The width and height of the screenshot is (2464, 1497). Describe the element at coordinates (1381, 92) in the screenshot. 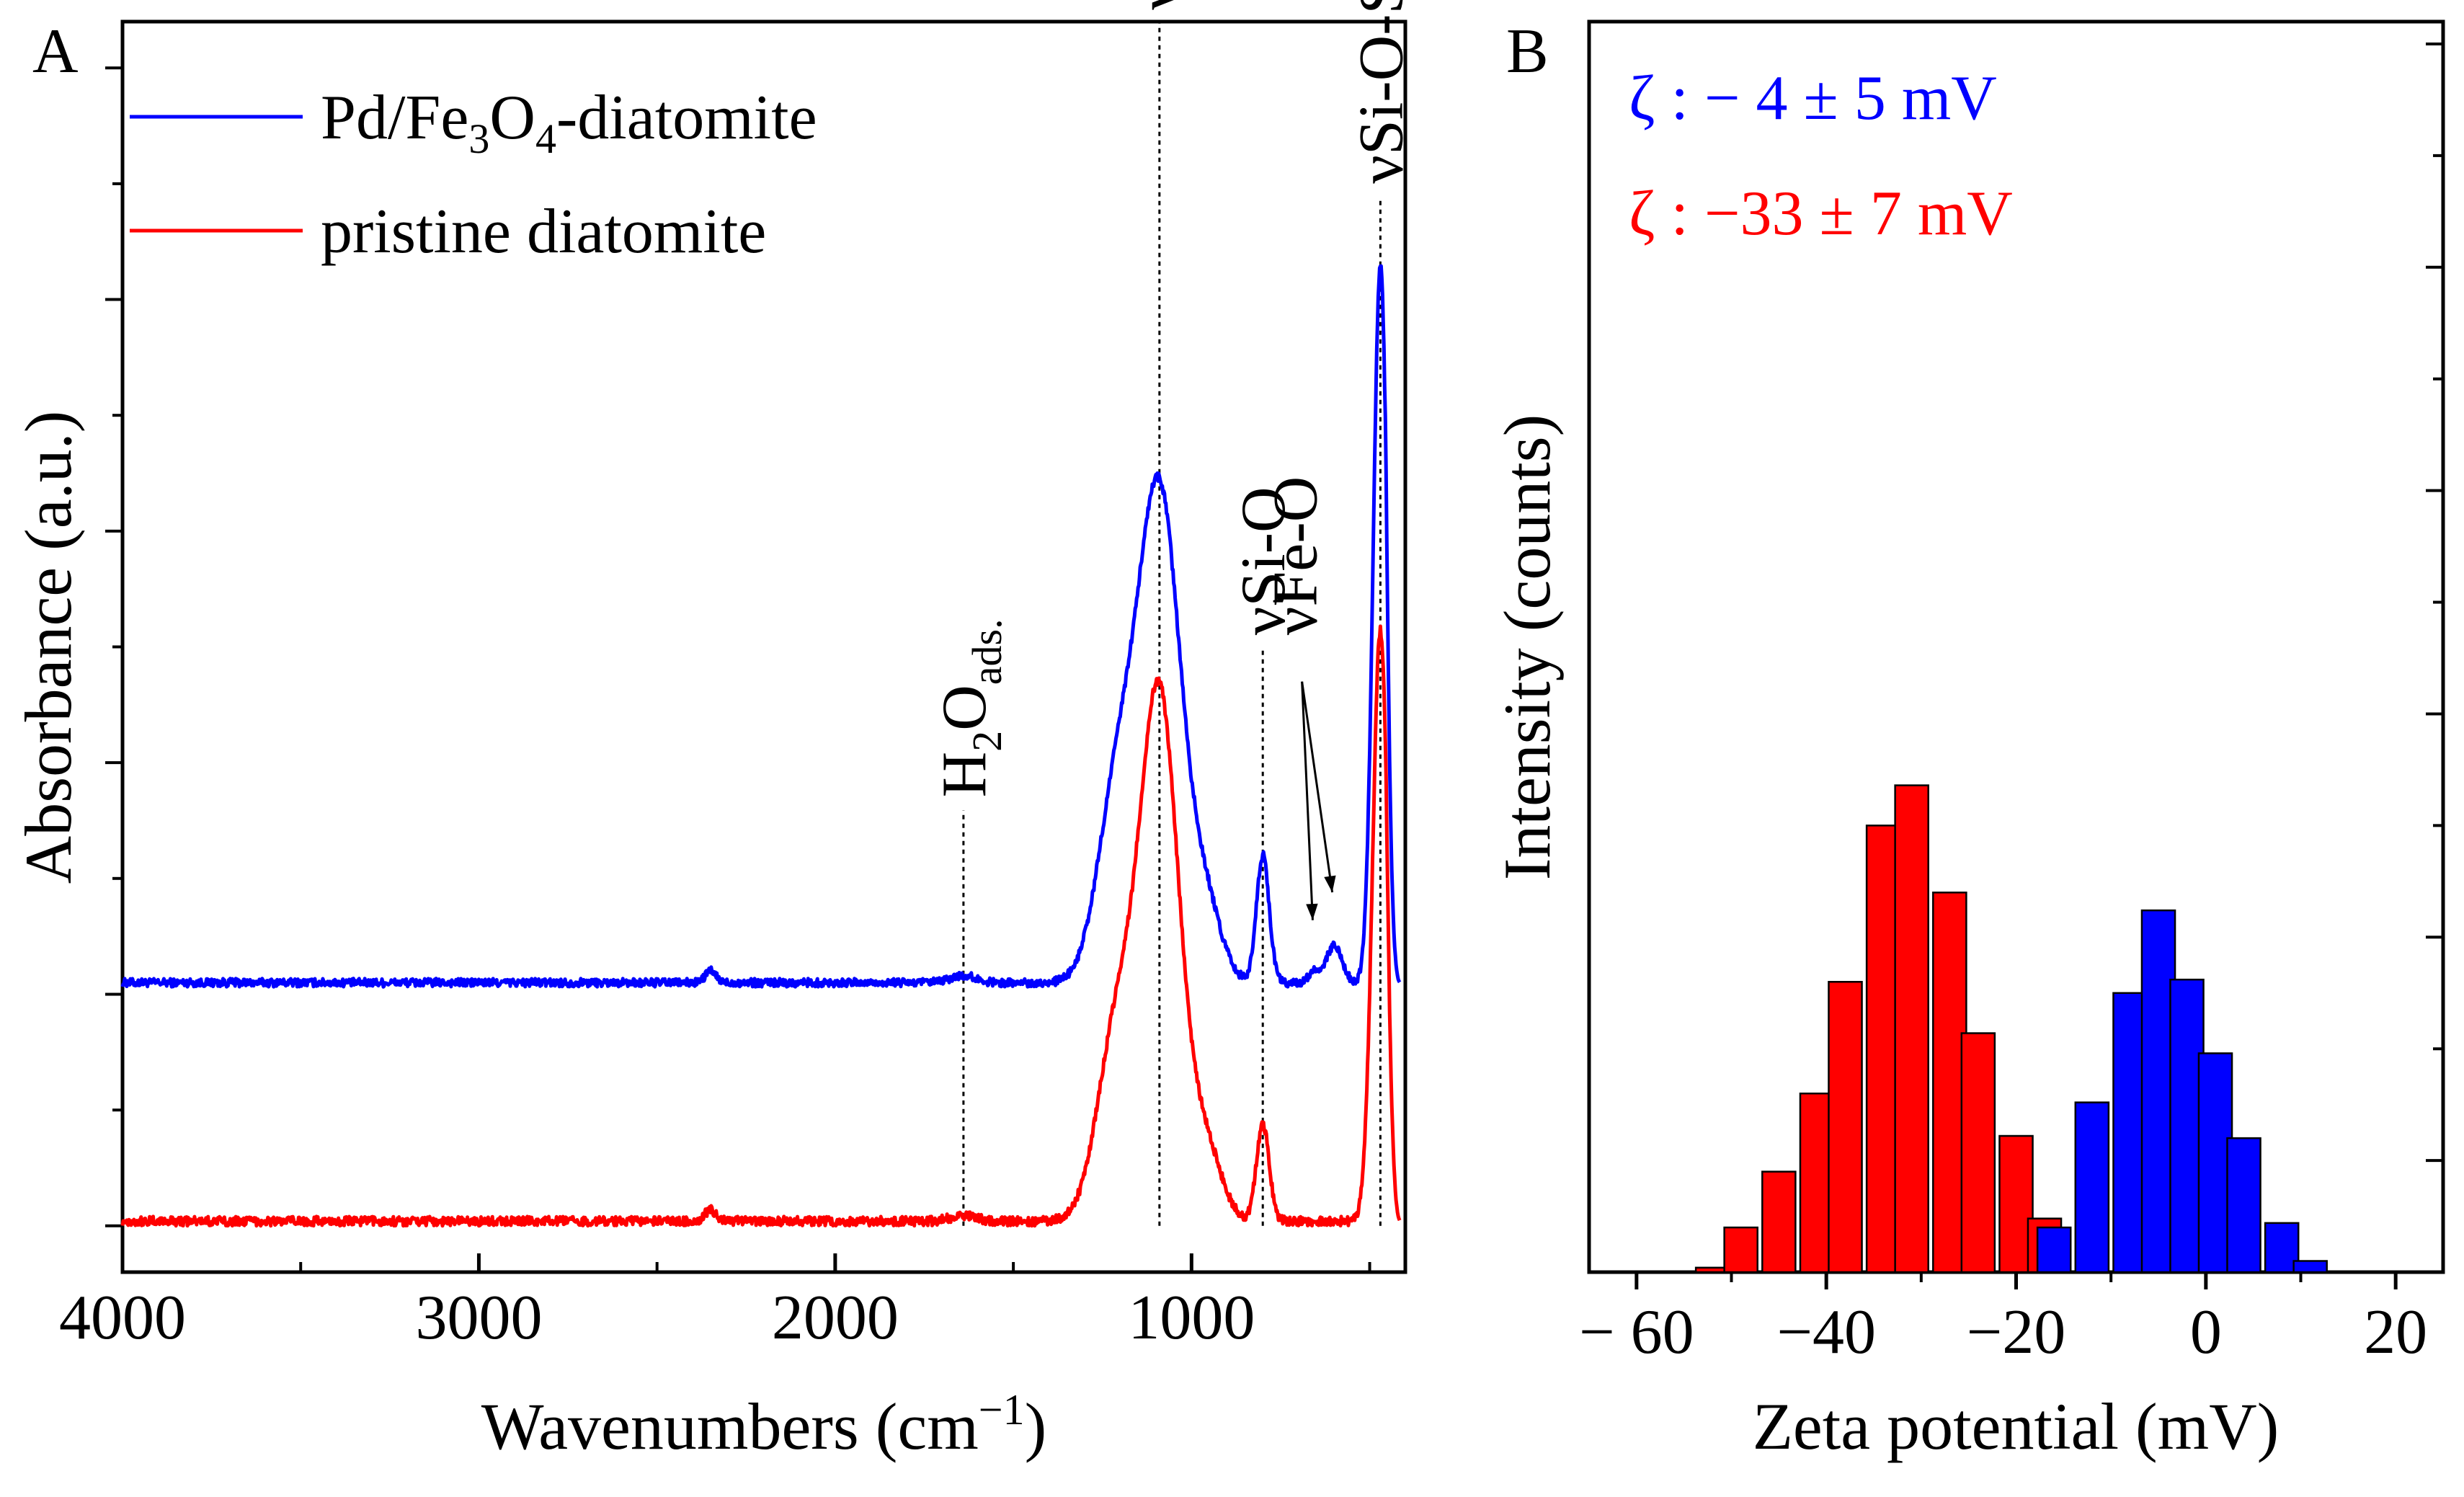

I see `annotation-label: νSi-O-Si` at that location.